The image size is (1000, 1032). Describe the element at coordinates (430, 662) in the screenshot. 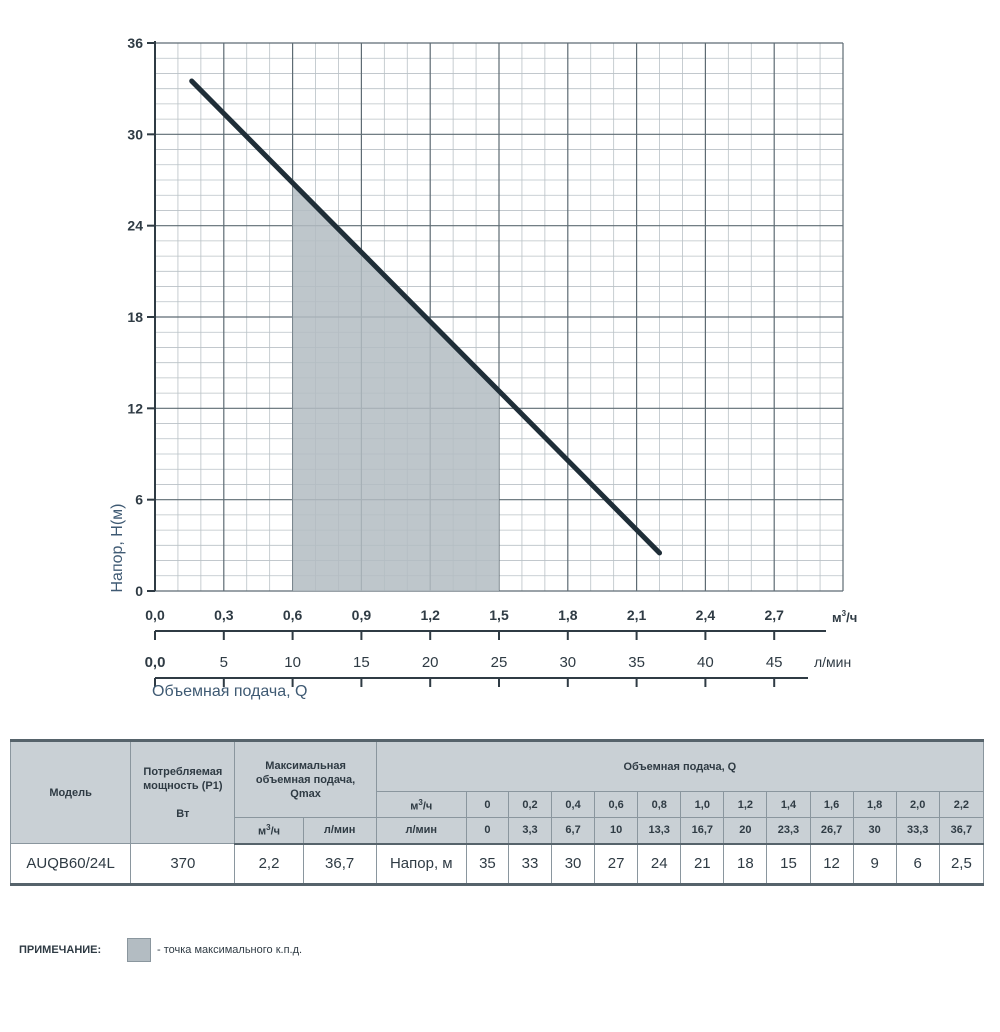

I see `x-tick-label-lmin: 20` at that location.